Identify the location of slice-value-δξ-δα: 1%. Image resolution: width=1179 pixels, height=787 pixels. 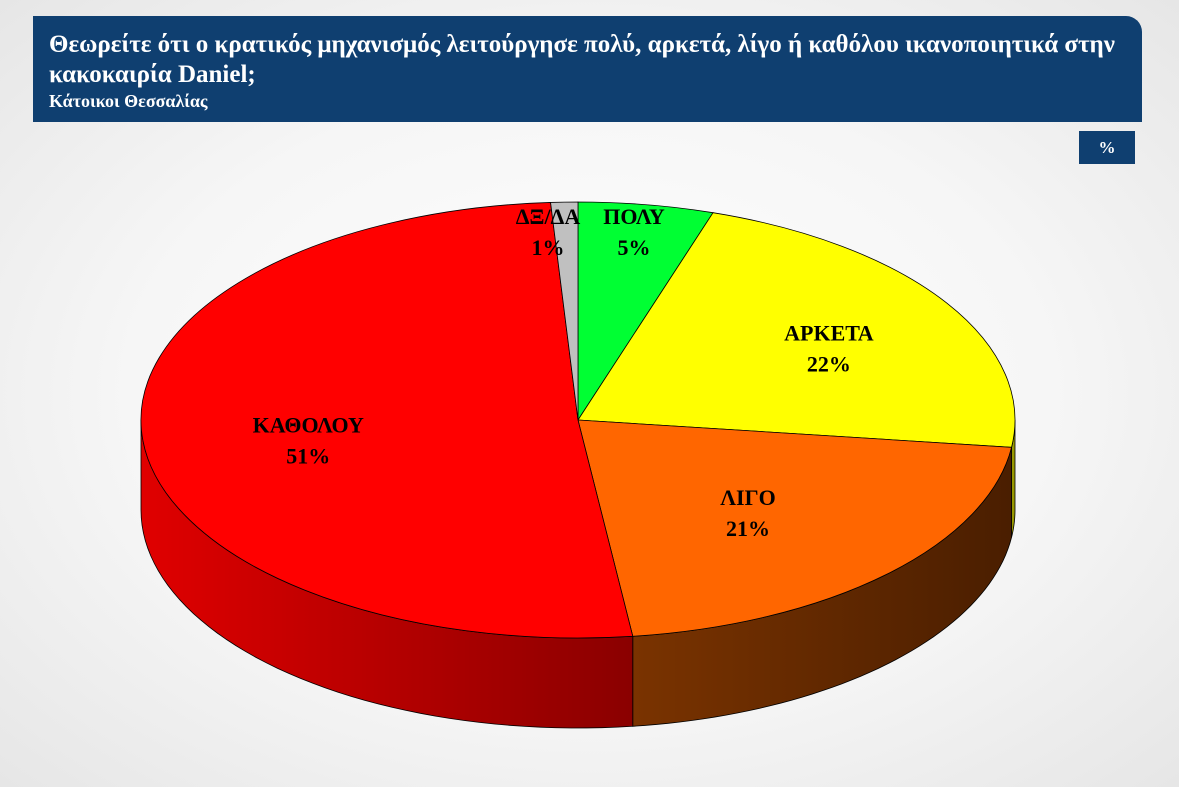
(548, 247).